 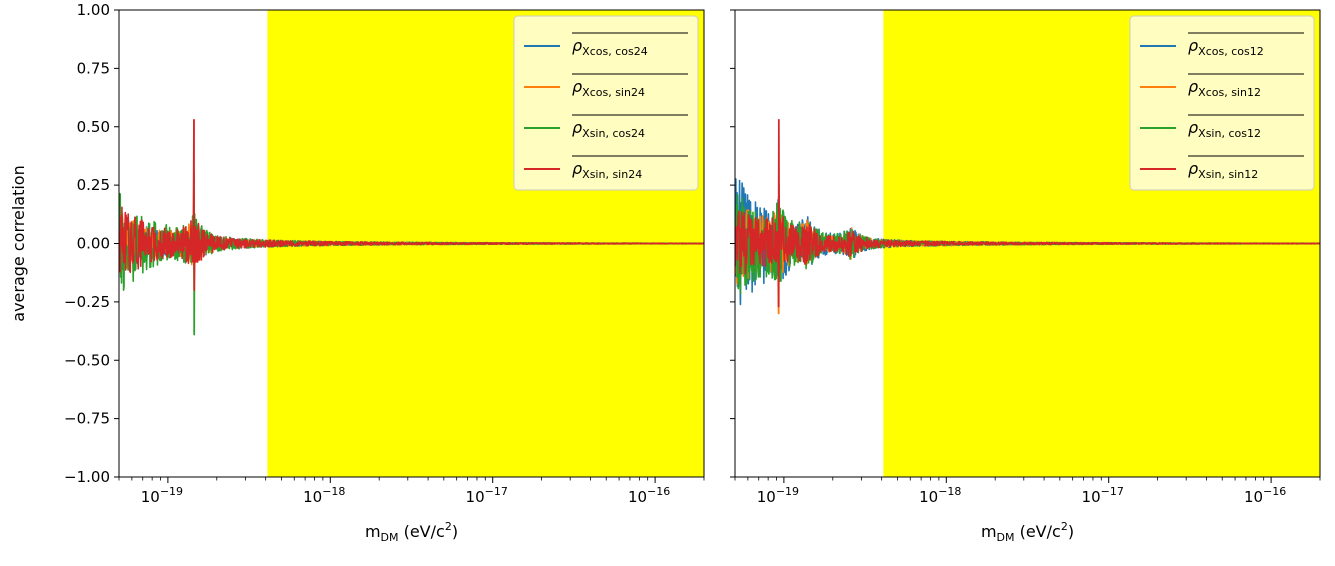 I want to click on legend-label: ρXcos, sin24, so click(x=608, y=88).